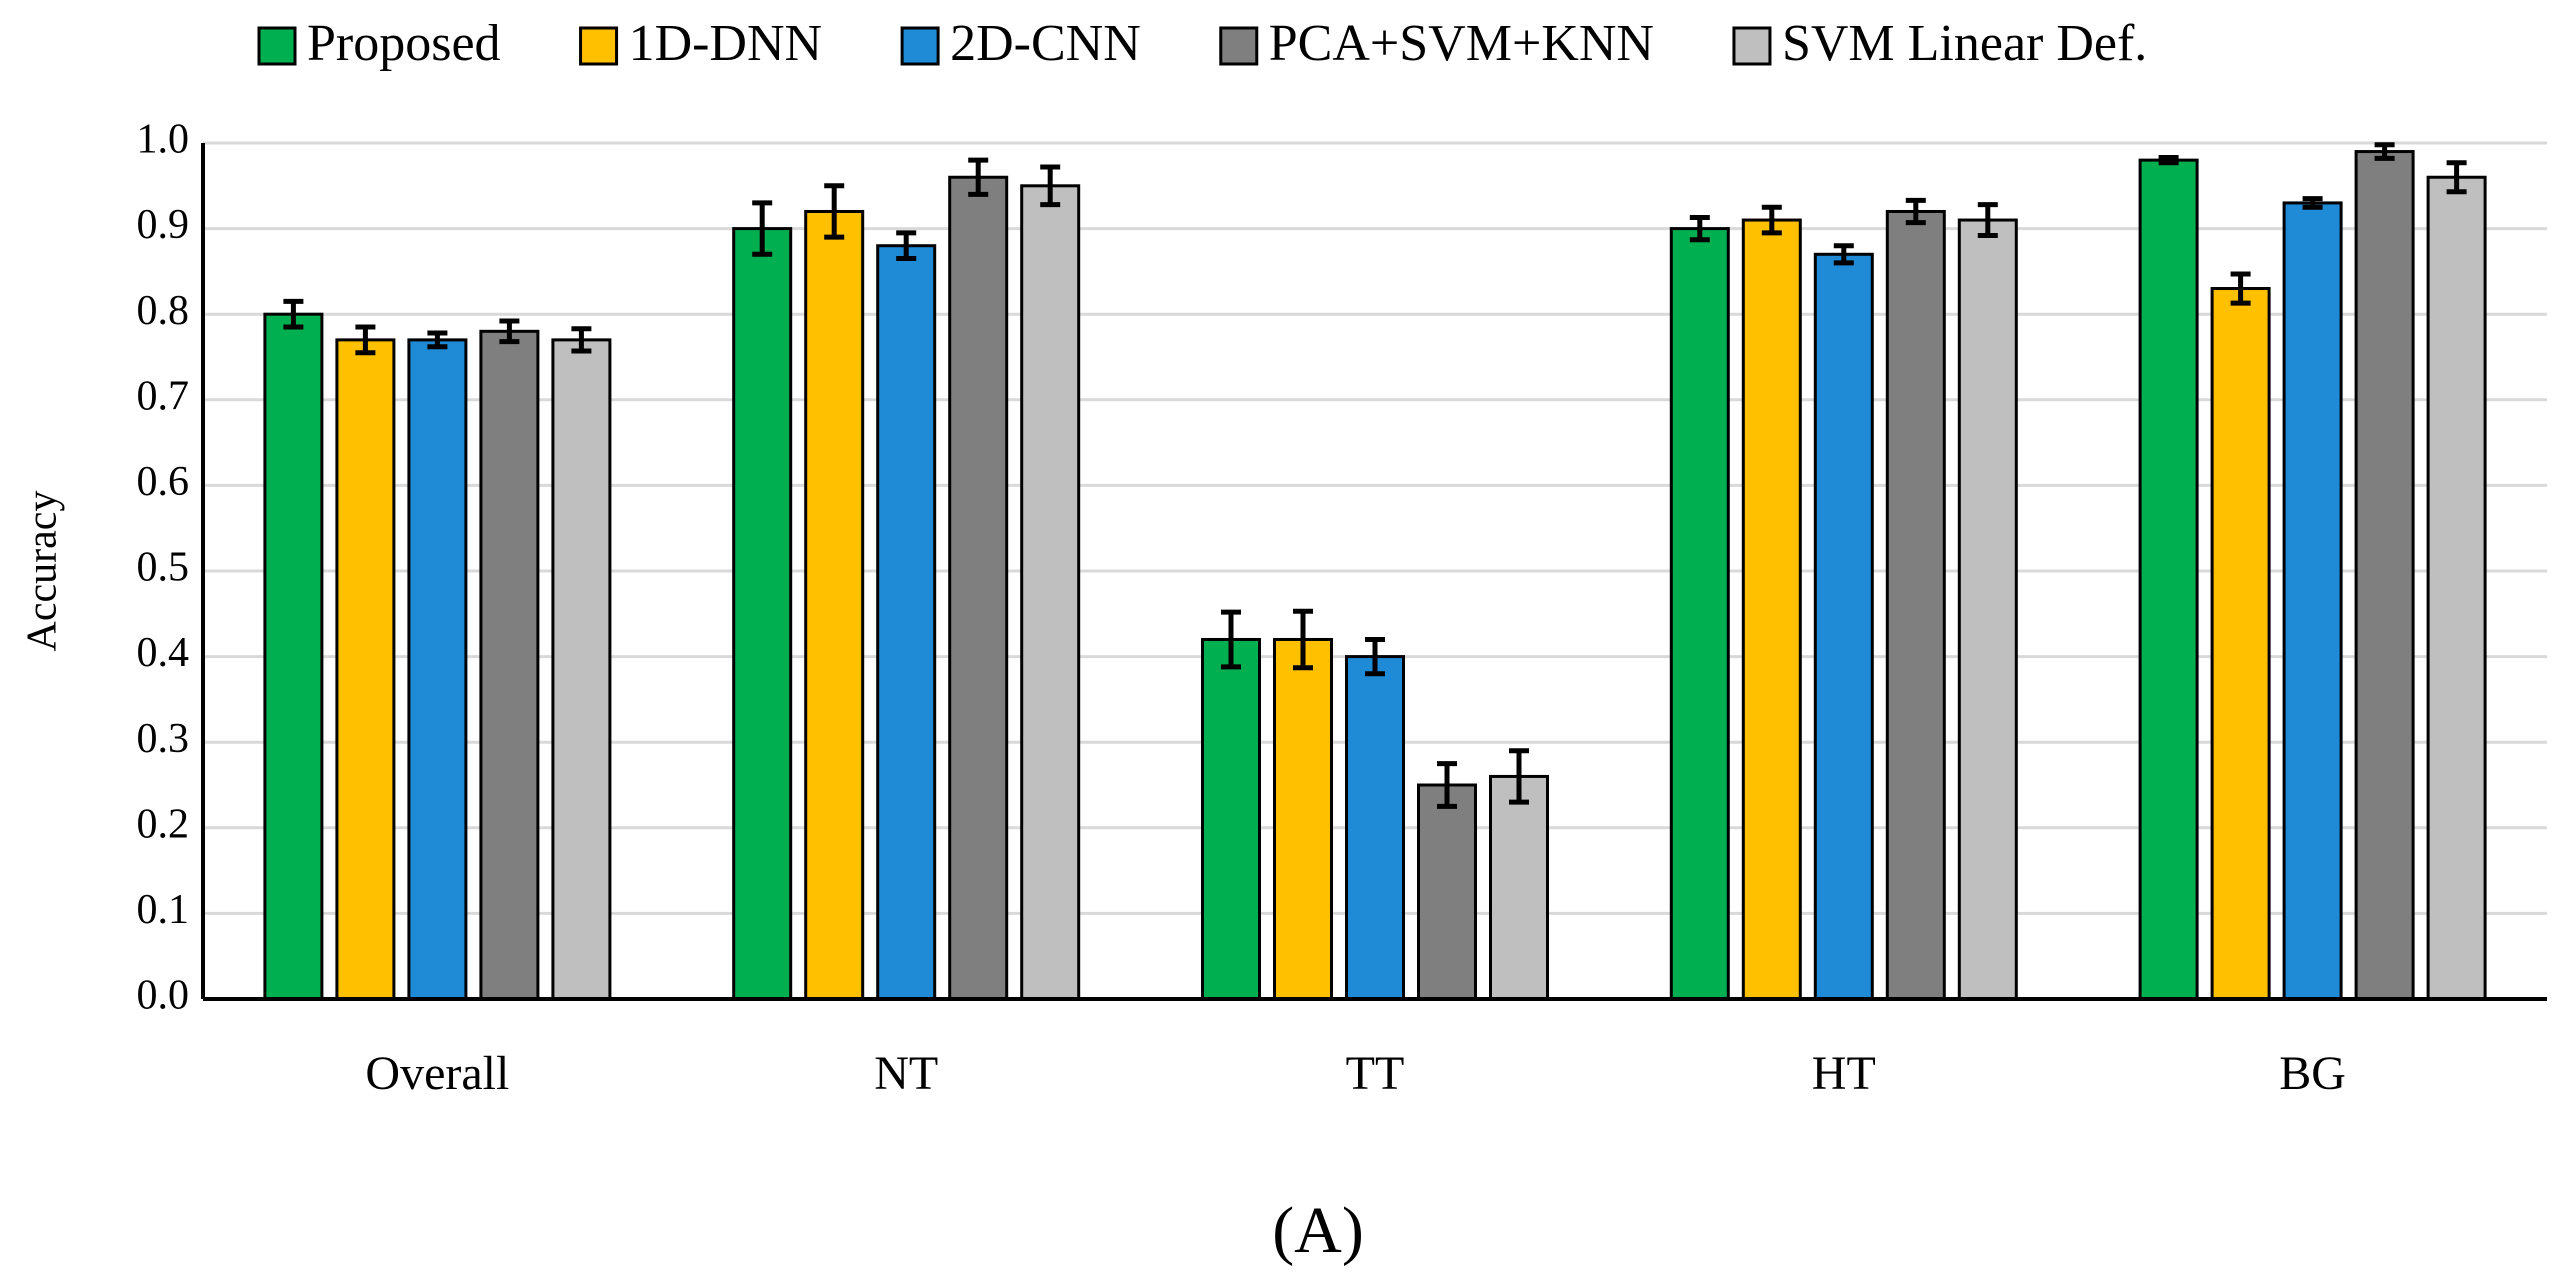  What do you see at coordinates (163, 311) in the screenshot?
I see `y-tick-label: 0.8` at bounding box center [163, 311].